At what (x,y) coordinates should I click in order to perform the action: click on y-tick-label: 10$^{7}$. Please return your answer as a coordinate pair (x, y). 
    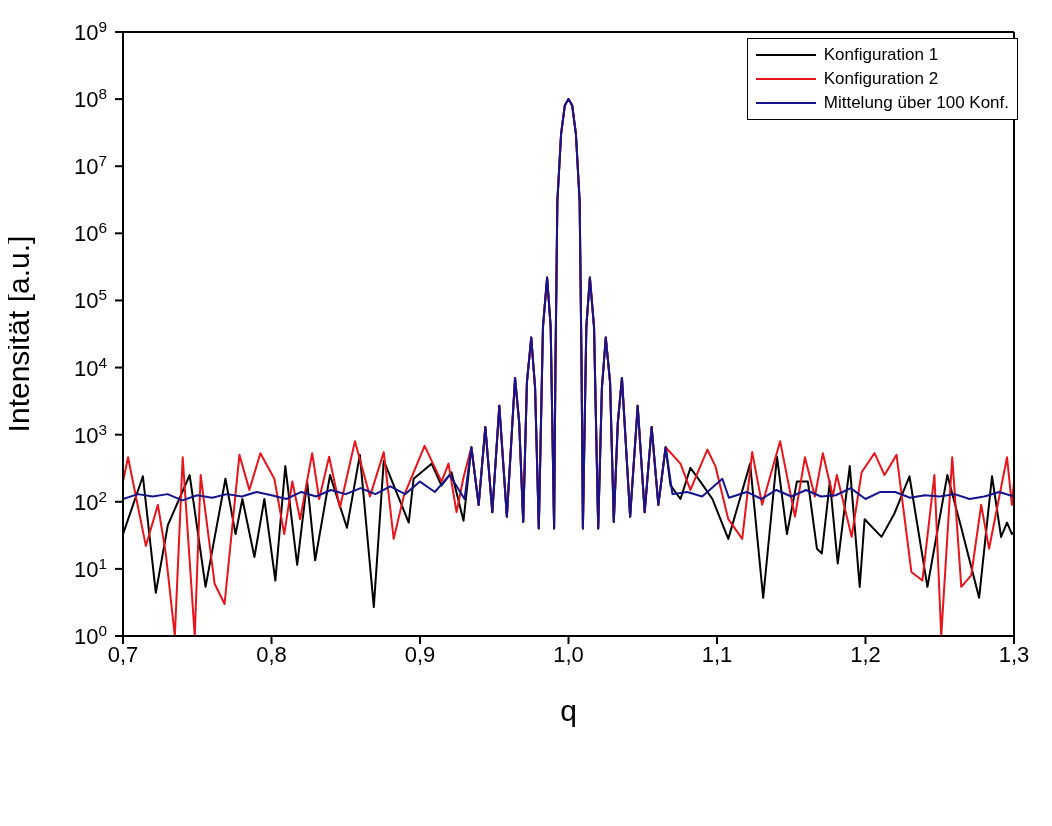
    Looking at the image, I should click on (90, 165).